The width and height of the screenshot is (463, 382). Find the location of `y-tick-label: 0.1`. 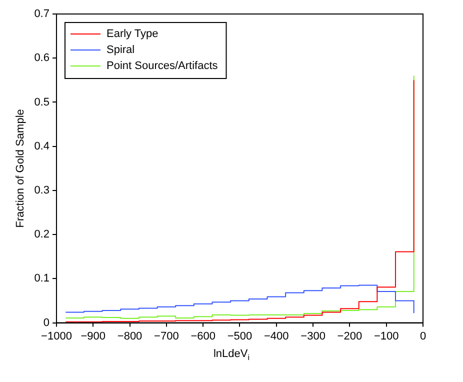

y-tick-label: 0.1 is located at coordinates (42, 278).